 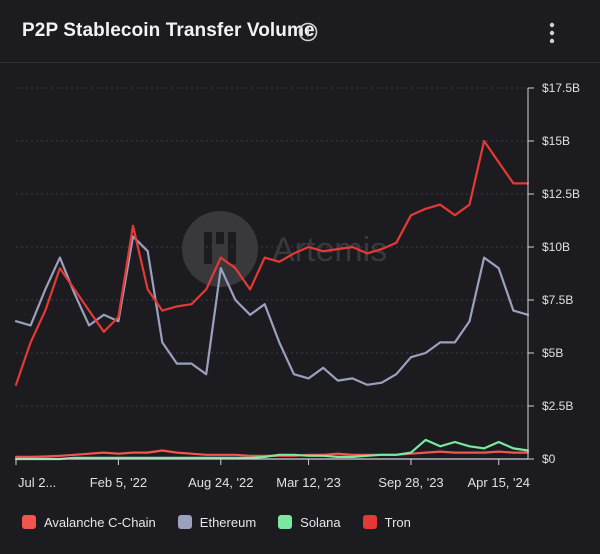 What do you see at coordinates (561, 88) in the screenshot?
I see `y-tick-label: $17.5B` at bounding box center [561, 88].